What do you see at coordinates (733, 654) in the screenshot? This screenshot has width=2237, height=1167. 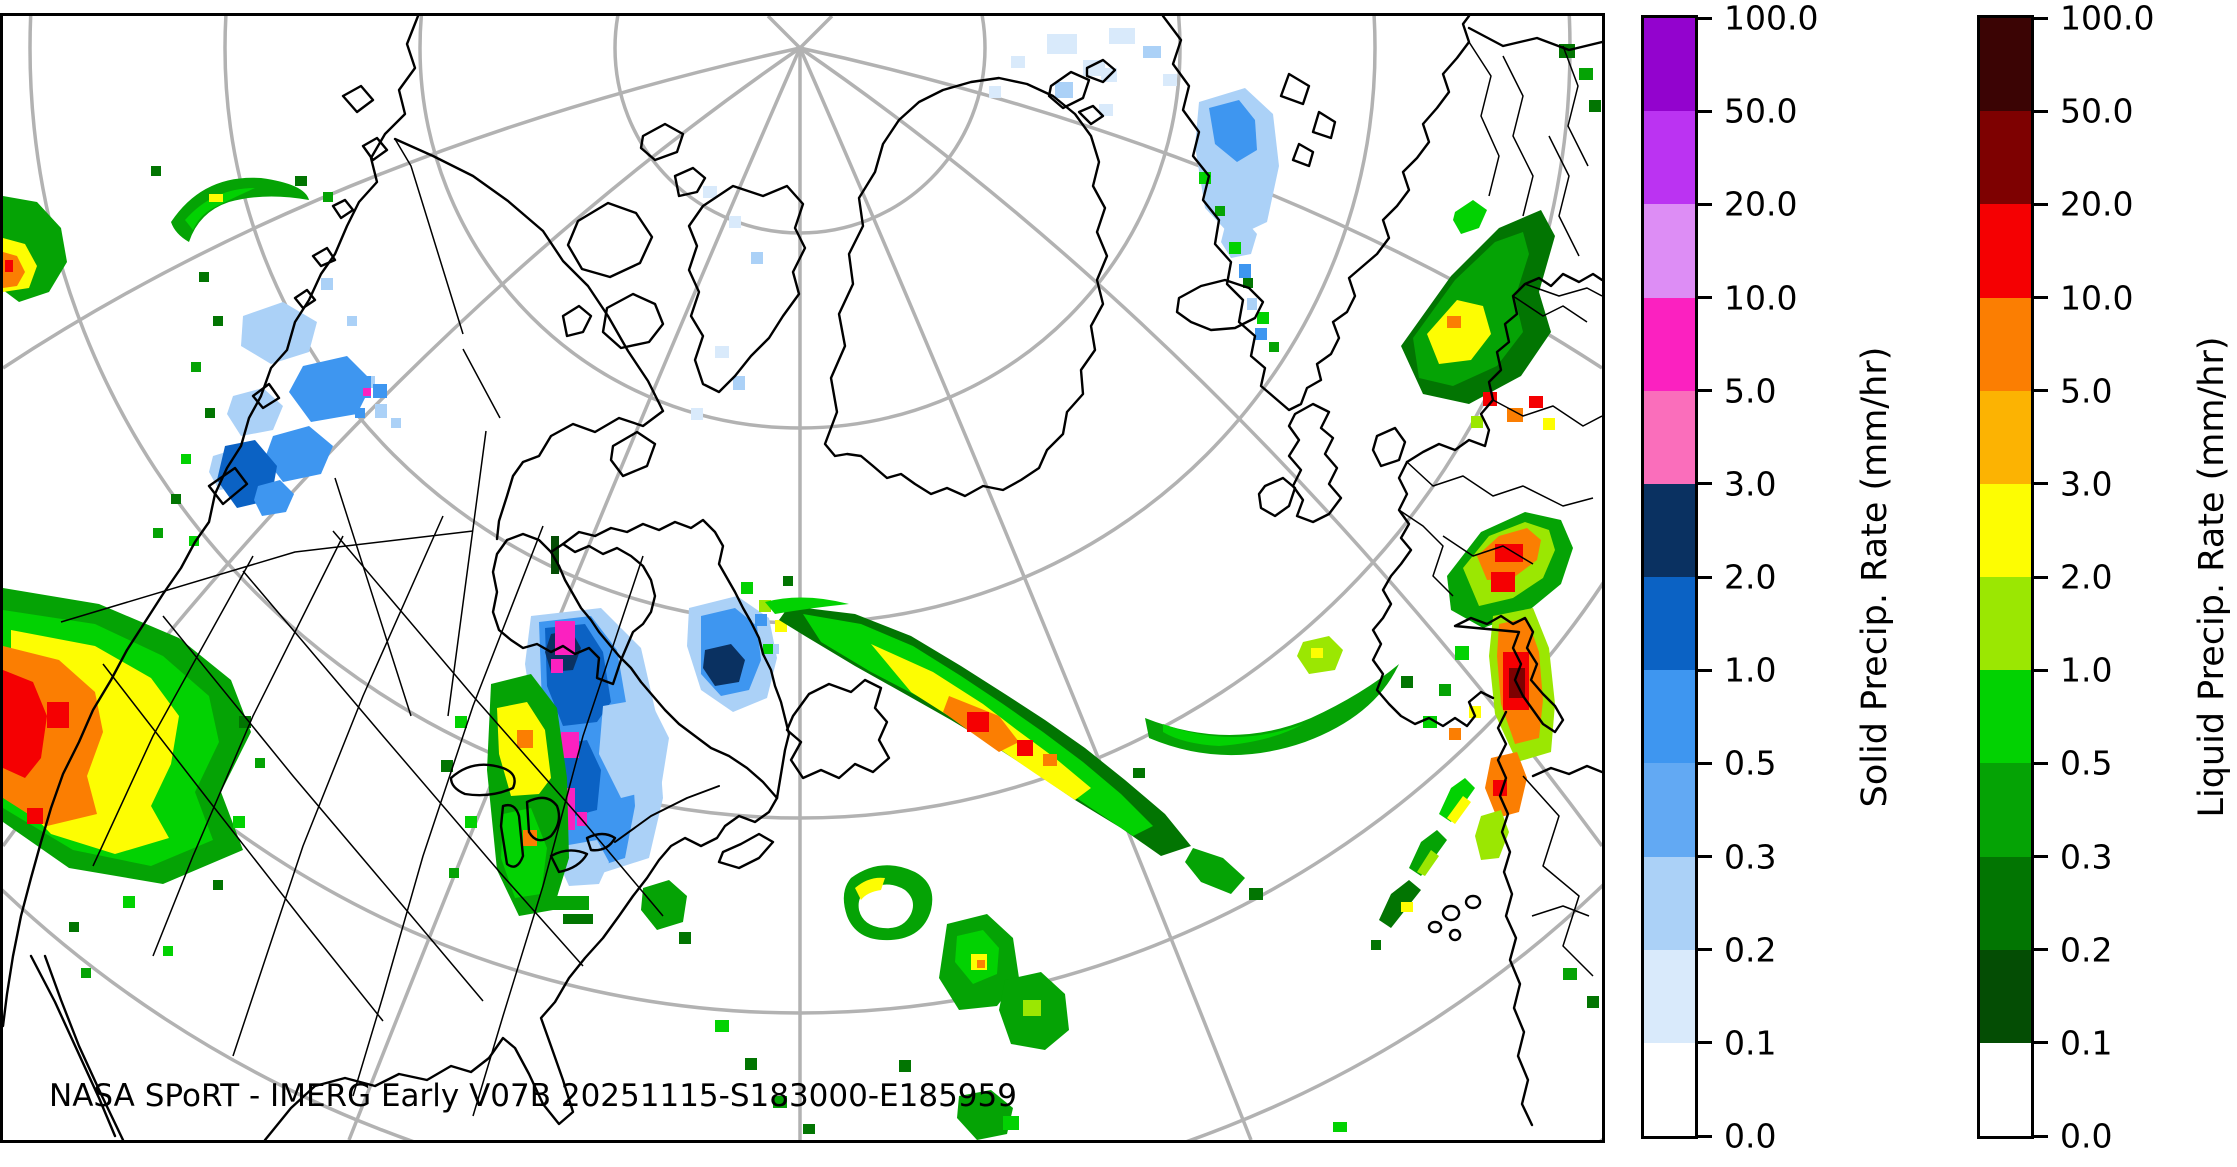 I see `precip-solid-labrador-newfoundland` at bounding box center [733, 654].